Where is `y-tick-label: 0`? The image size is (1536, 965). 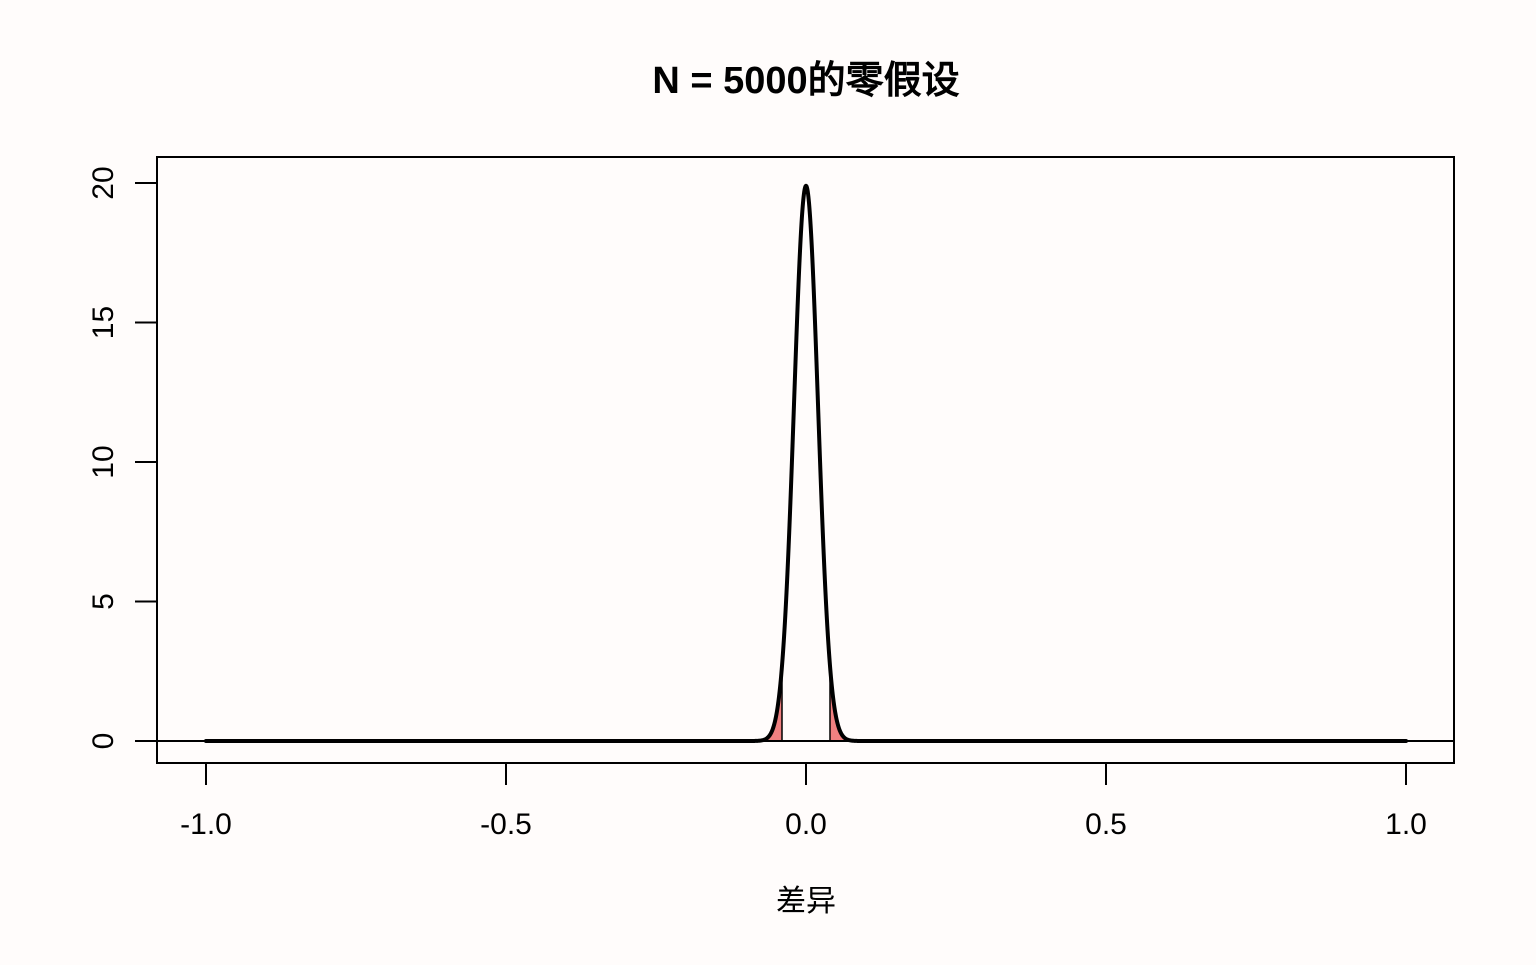
y-tick-label: 0 is located at coordinates (103, 741).